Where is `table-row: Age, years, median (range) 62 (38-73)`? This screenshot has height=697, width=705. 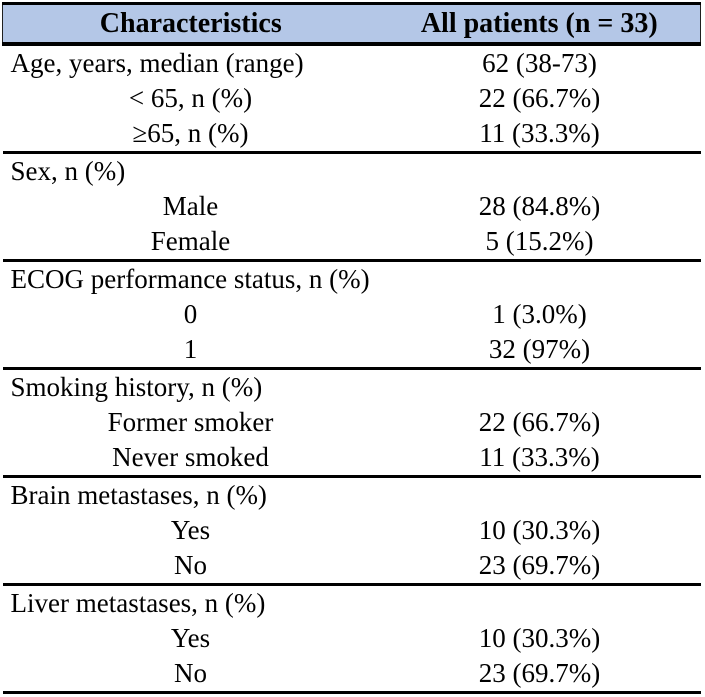 table-row: Age, years, median (range) 62 (38-73) is located at coordinates (352, 62).